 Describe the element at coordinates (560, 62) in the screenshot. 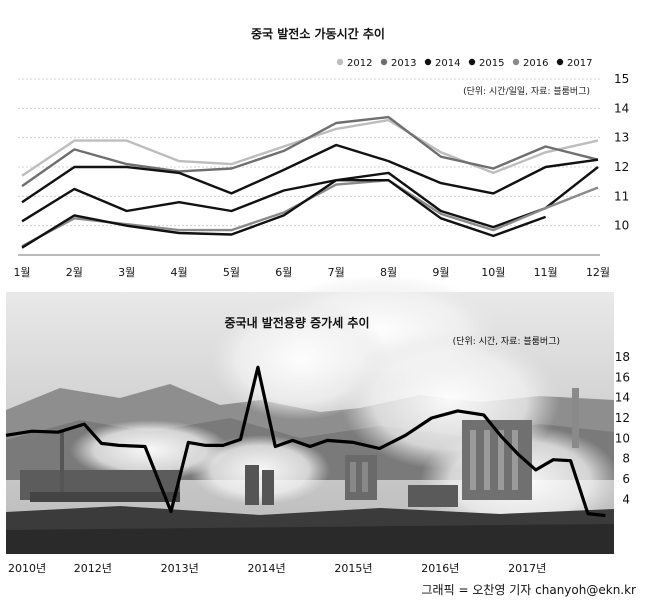

I see `legend-marker-2017` at that location.